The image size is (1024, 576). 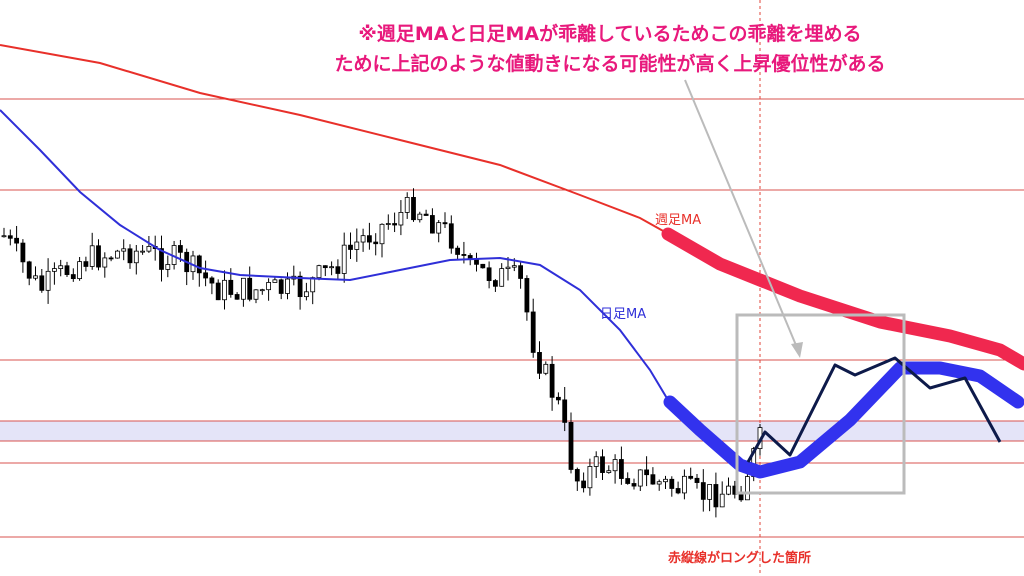 I want to click on focus-box, so click(x=820, y=404).